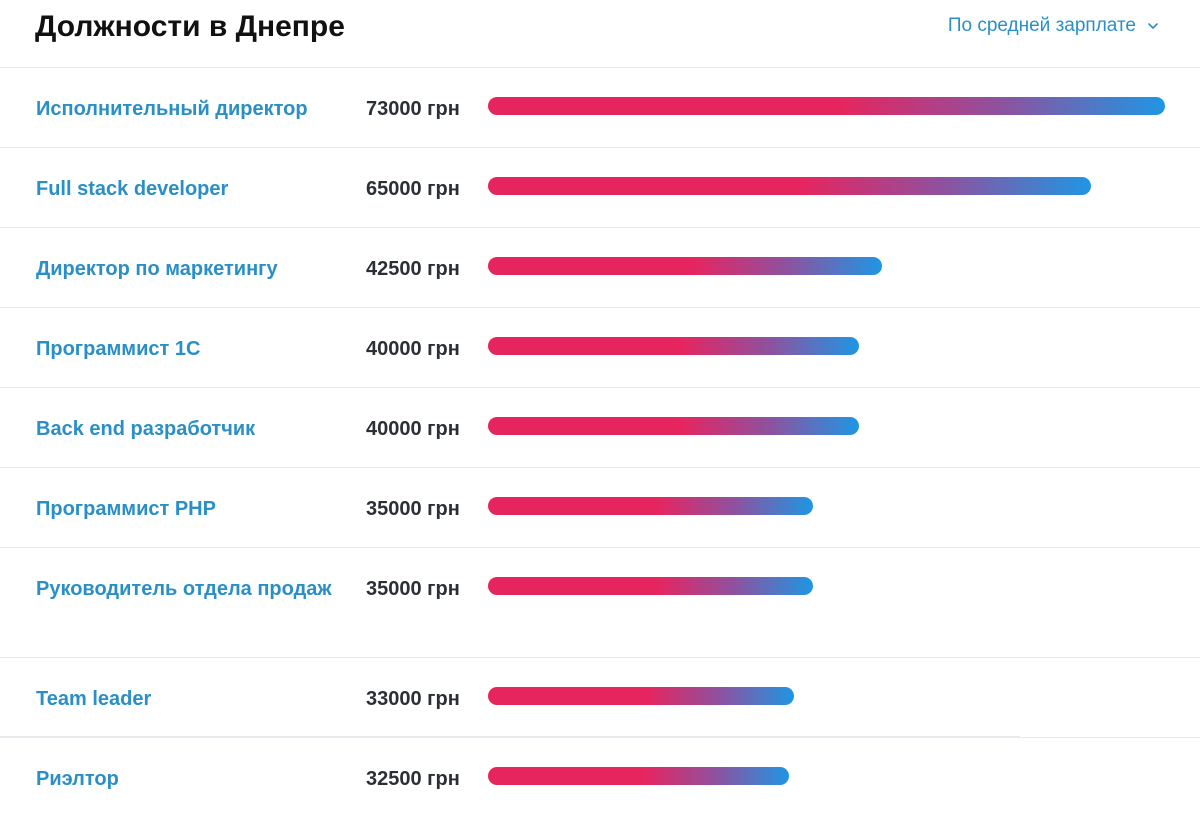  I want to click on page-header: Должности в Днепре По средней зарплате, so click(600, 34).